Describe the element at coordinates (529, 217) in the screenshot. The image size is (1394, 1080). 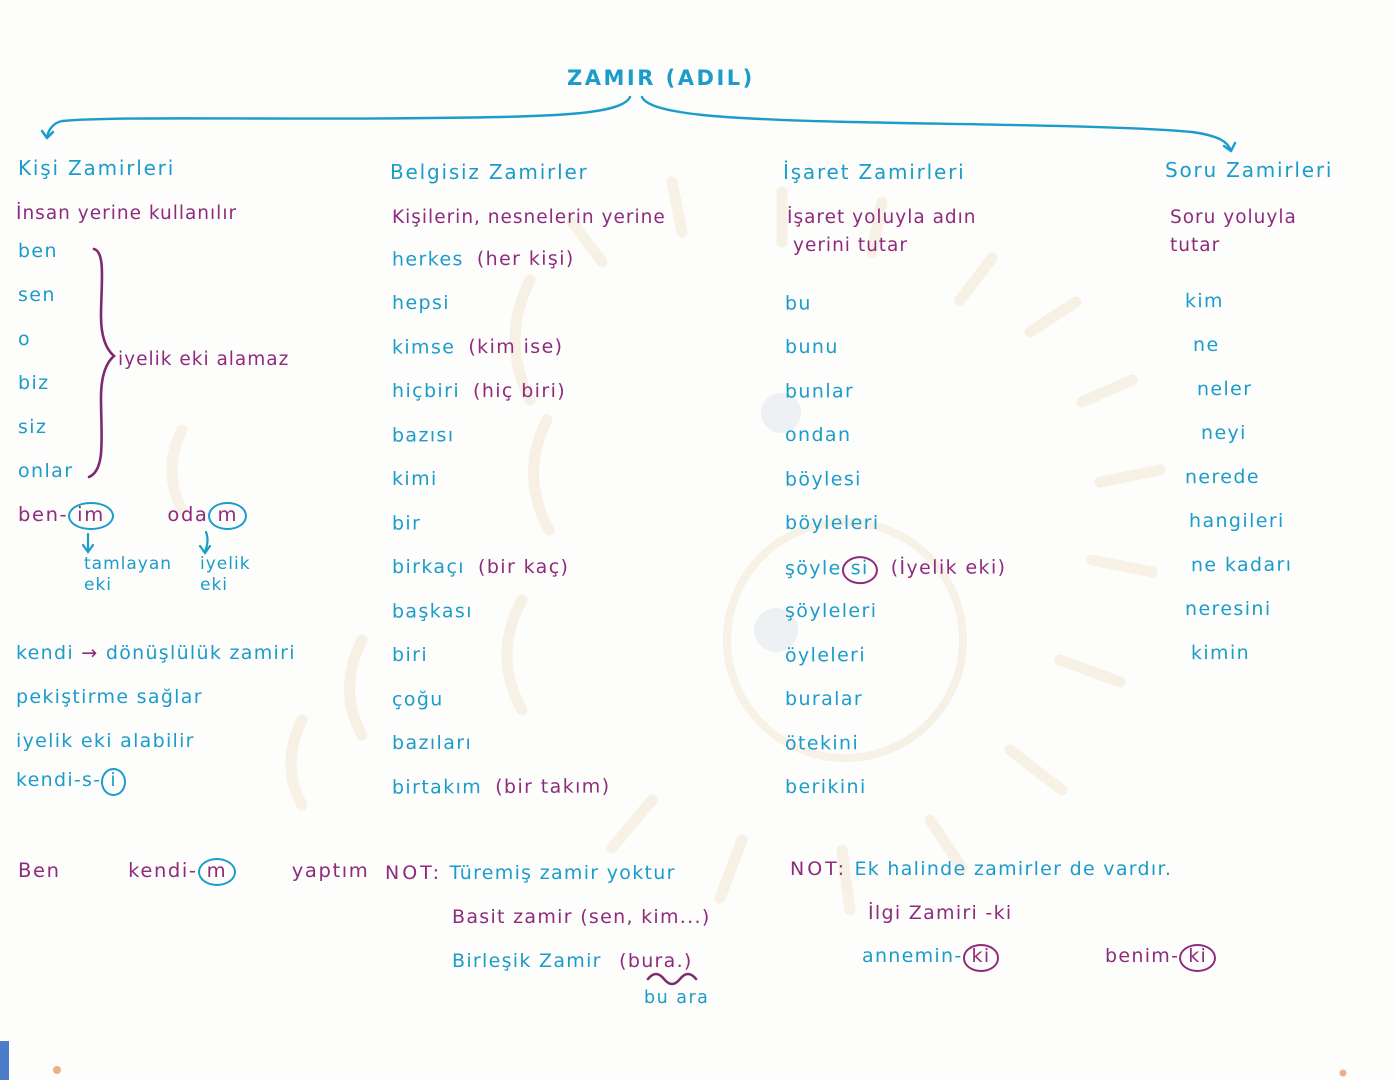
I see `desc-belgisiz: Kişilerin, nesnelerin yerine` at that location.